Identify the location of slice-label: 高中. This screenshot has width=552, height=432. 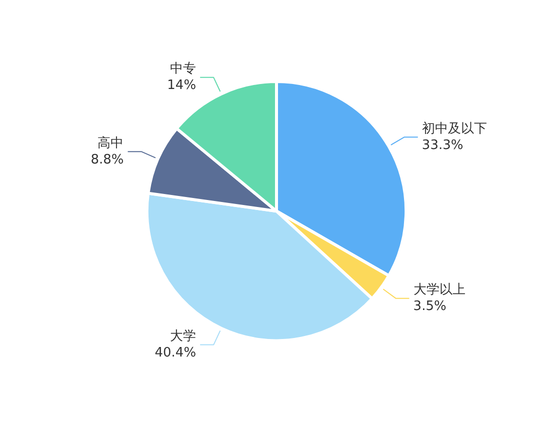
(111, 142).